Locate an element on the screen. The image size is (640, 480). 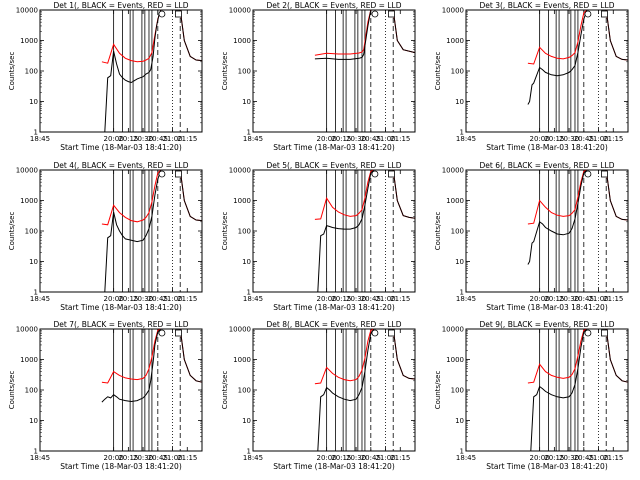
panel-title: Det 1(, BLACK = Events, RED = LLD is located at coordinates (121, 5).